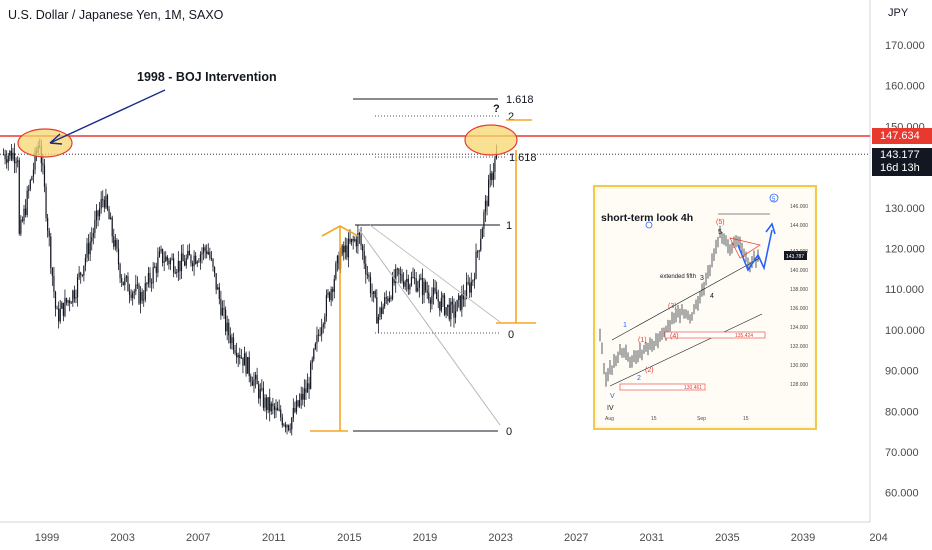 The width and height of the screenshot is (932, 550). Describe the element at coordinates (799, 366) in the screenshot. I see `inset-y-tick: 130.000` at that location.